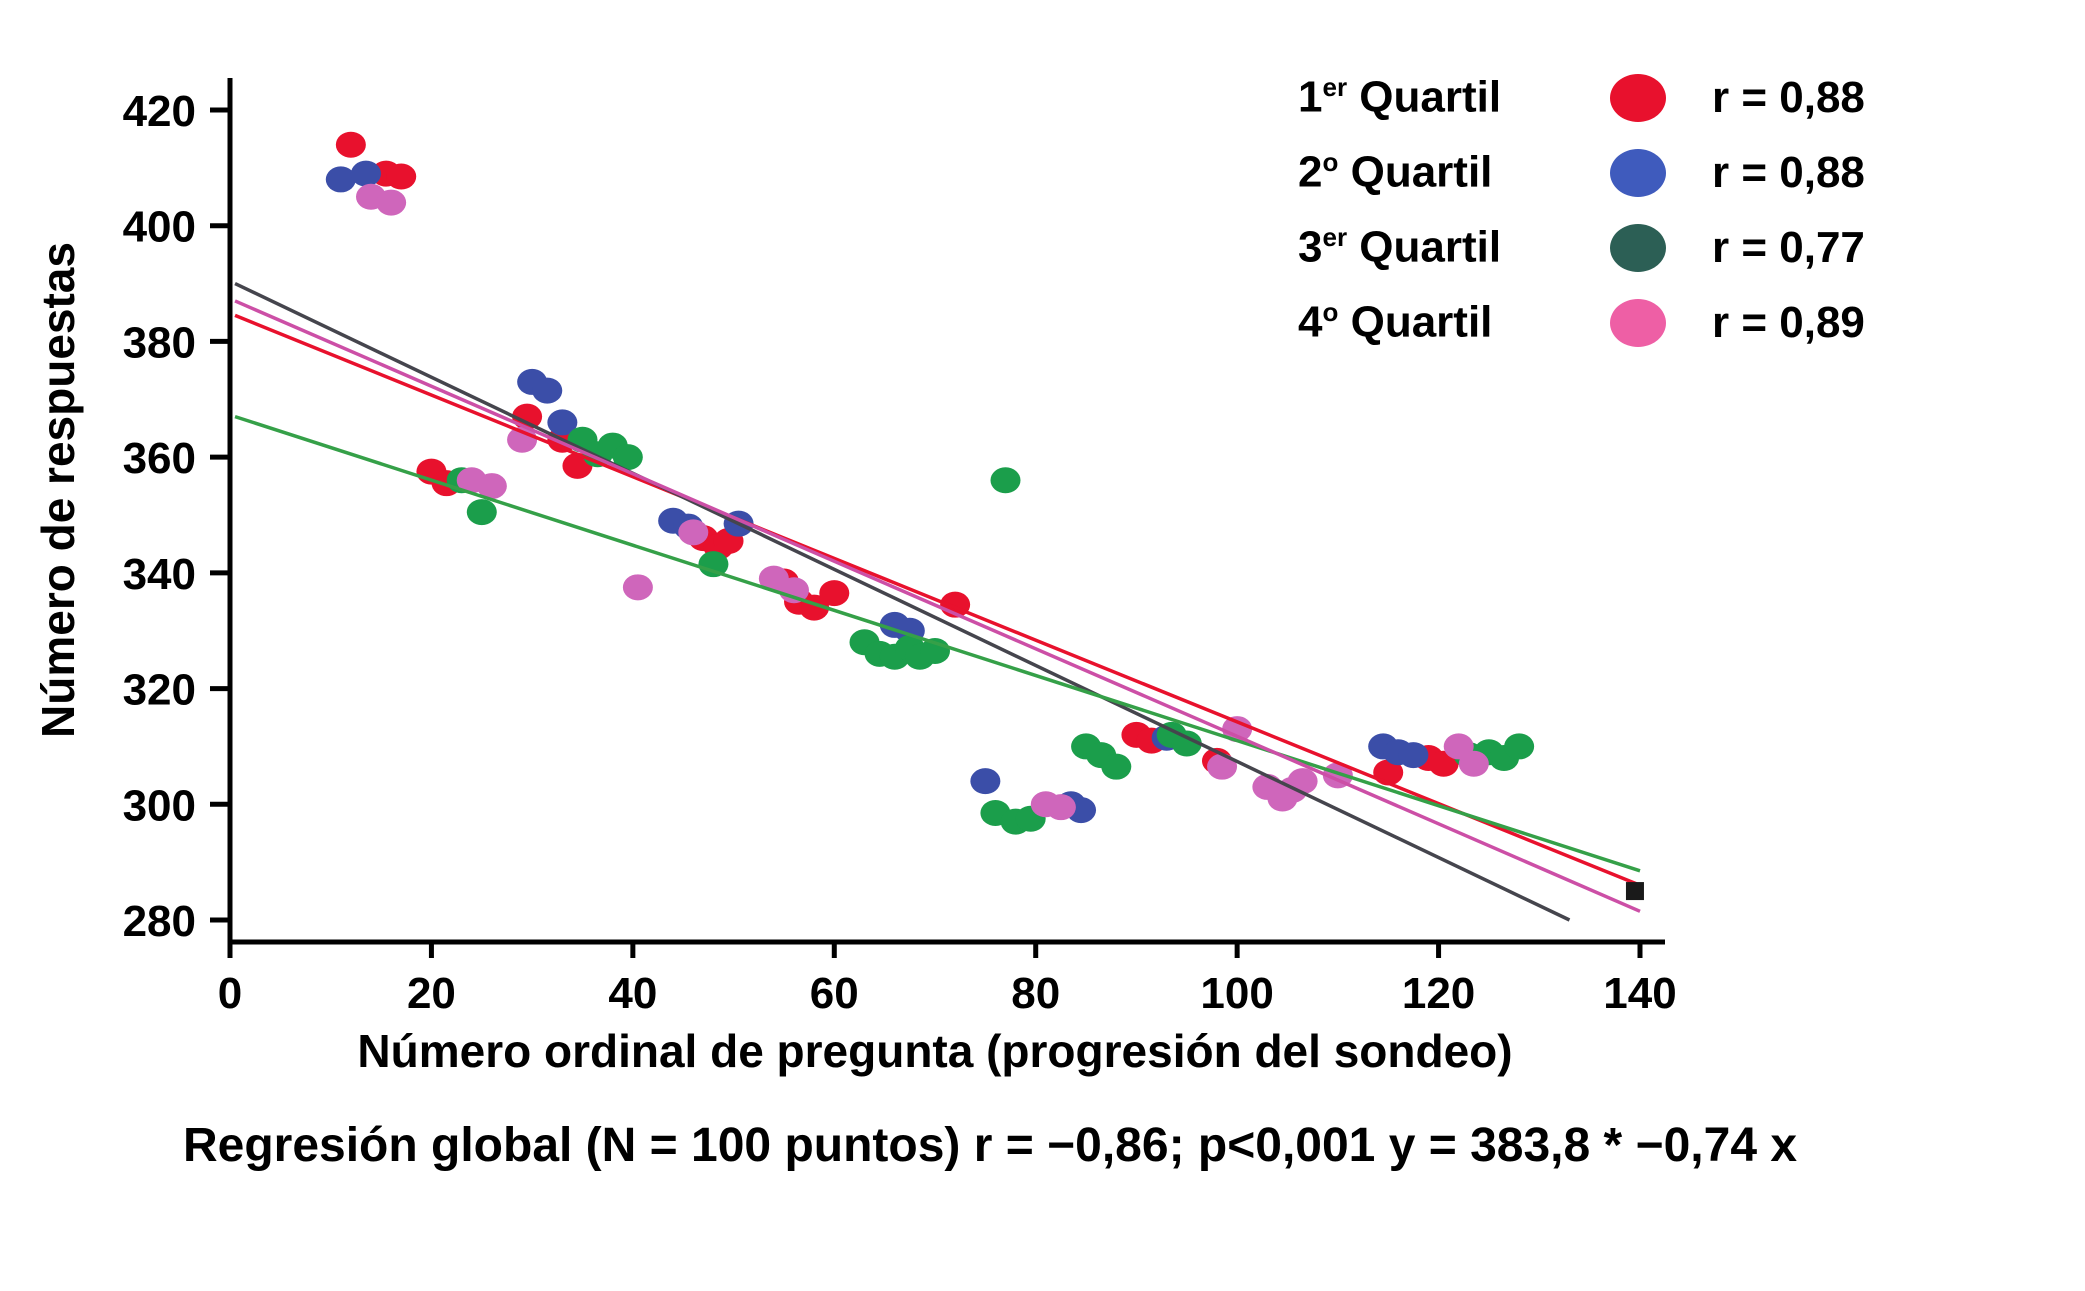 This screenshot has width=2085, height=1291. I want to click on x-tick-label: 0, so click(230, 993).